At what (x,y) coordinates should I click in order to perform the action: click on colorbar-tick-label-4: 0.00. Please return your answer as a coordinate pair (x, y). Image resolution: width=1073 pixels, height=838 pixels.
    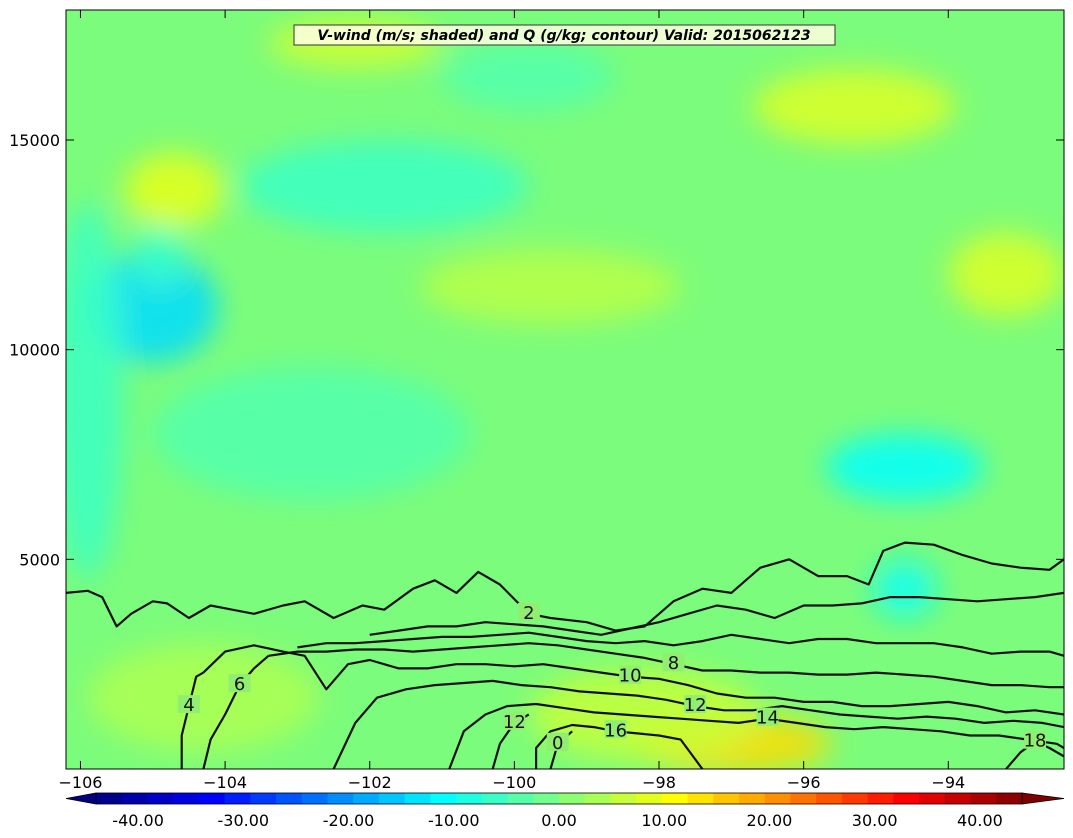
    Looking at the image, I should click on (559, 820).